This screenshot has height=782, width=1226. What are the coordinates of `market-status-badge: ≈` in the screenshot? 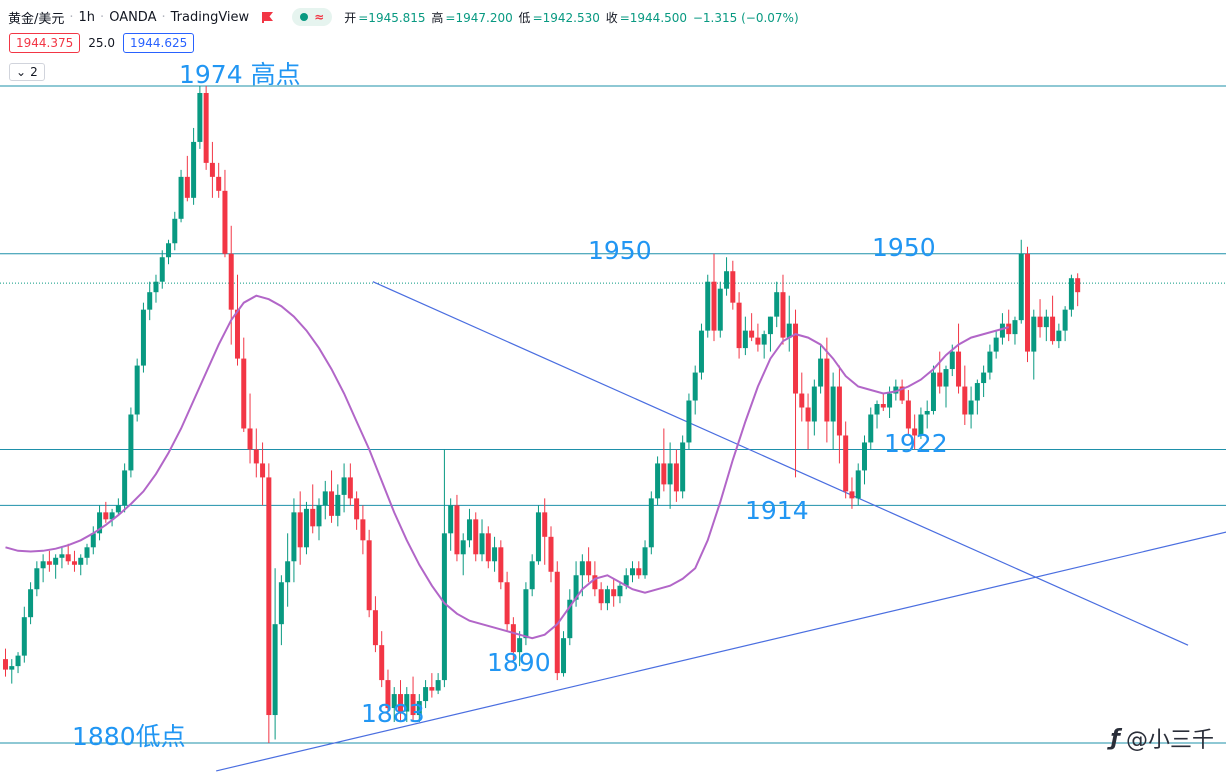 It's located at (312, 17).